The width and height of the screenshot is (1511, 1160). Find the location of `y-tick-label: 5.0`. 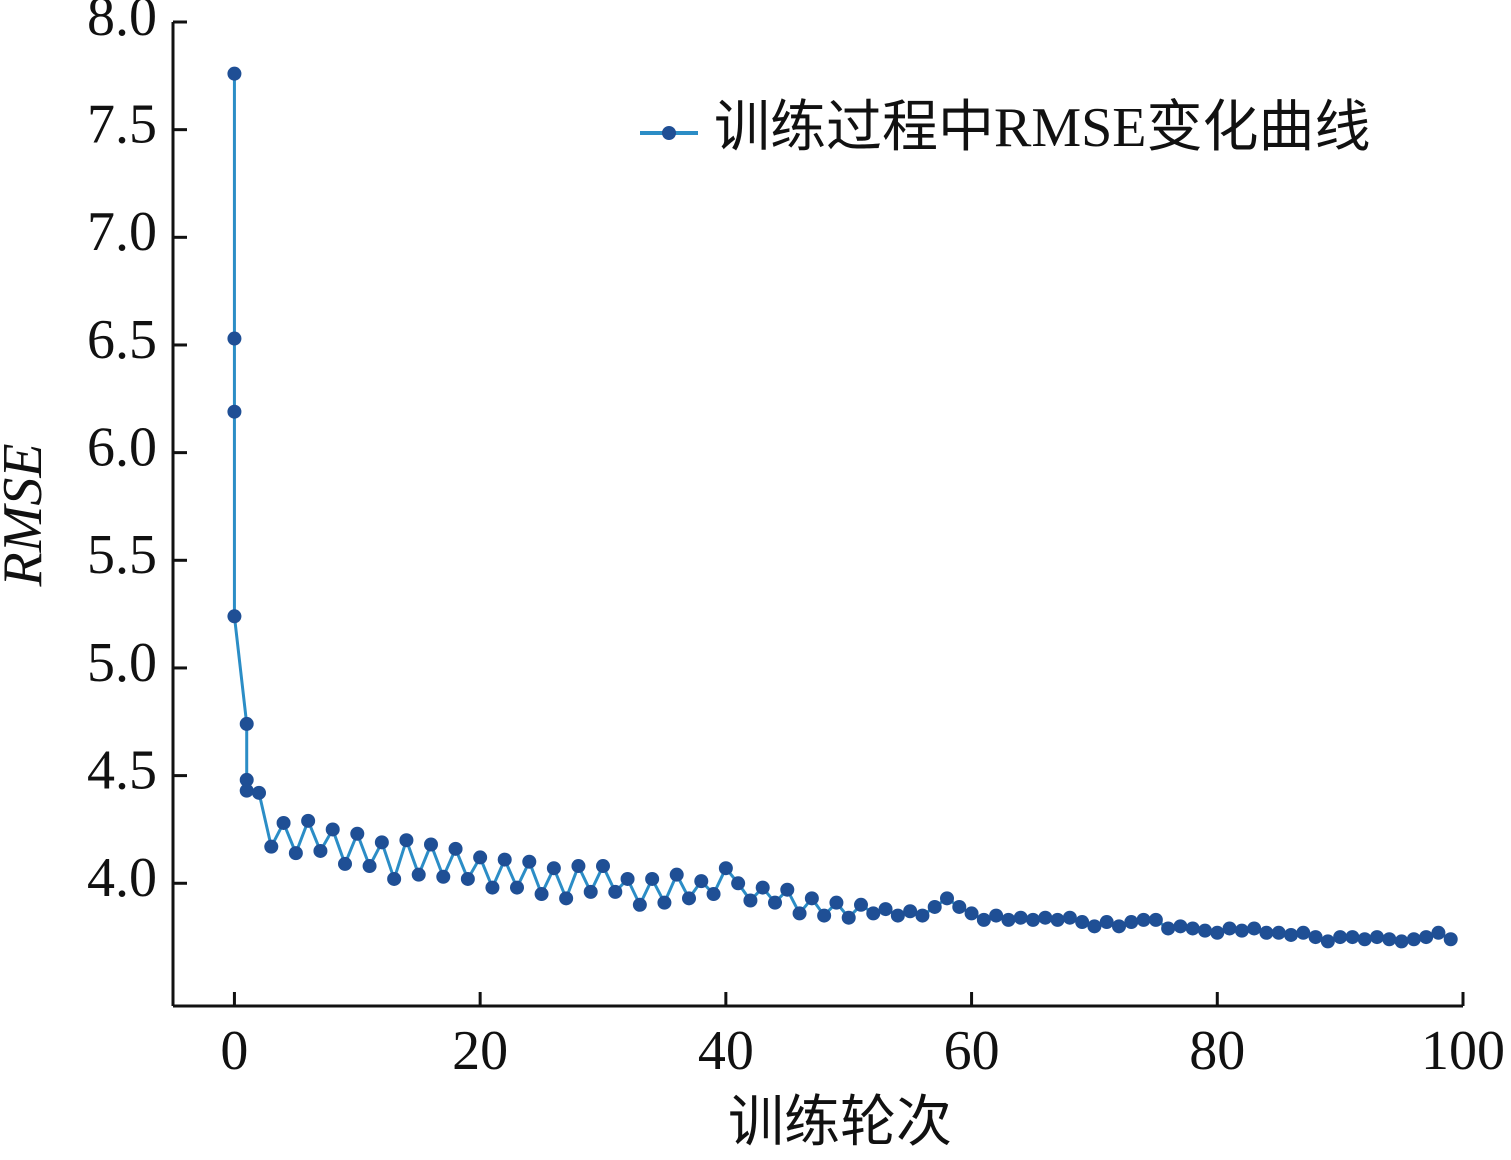

y-tick-label: 5.0 is located at coordinates (122, 663).